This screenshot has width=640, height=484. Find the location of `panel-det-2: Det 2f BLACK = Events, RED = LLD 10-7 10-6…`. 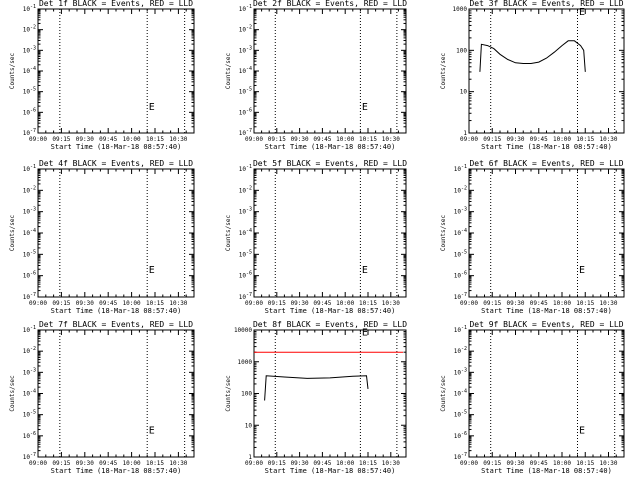

panel-det-2: Det 2f BLACK = Events, RED = LLD 10-7 10-6… is located at coordinates (316, 75).